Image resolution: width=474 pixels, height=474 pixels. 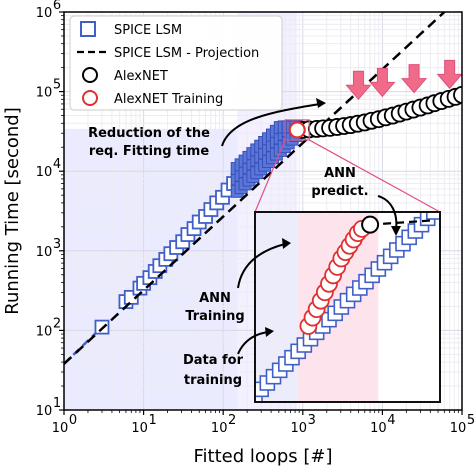 What do you see at coordinates (391, 420) in the screenshot?
I see `x-tick-label-exponent: 4` at bounding box center [391, 420].